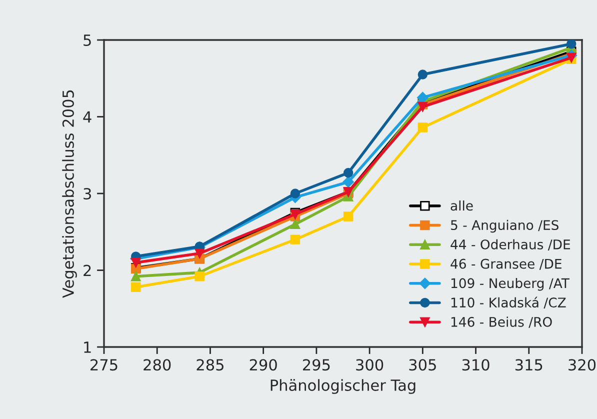 The width and height of the screenshot is (597, 419). Describe the element at coordinates (510, 244) in the screenshot. I see `legend-label: 44 - Oderhaus /DE` at that location.